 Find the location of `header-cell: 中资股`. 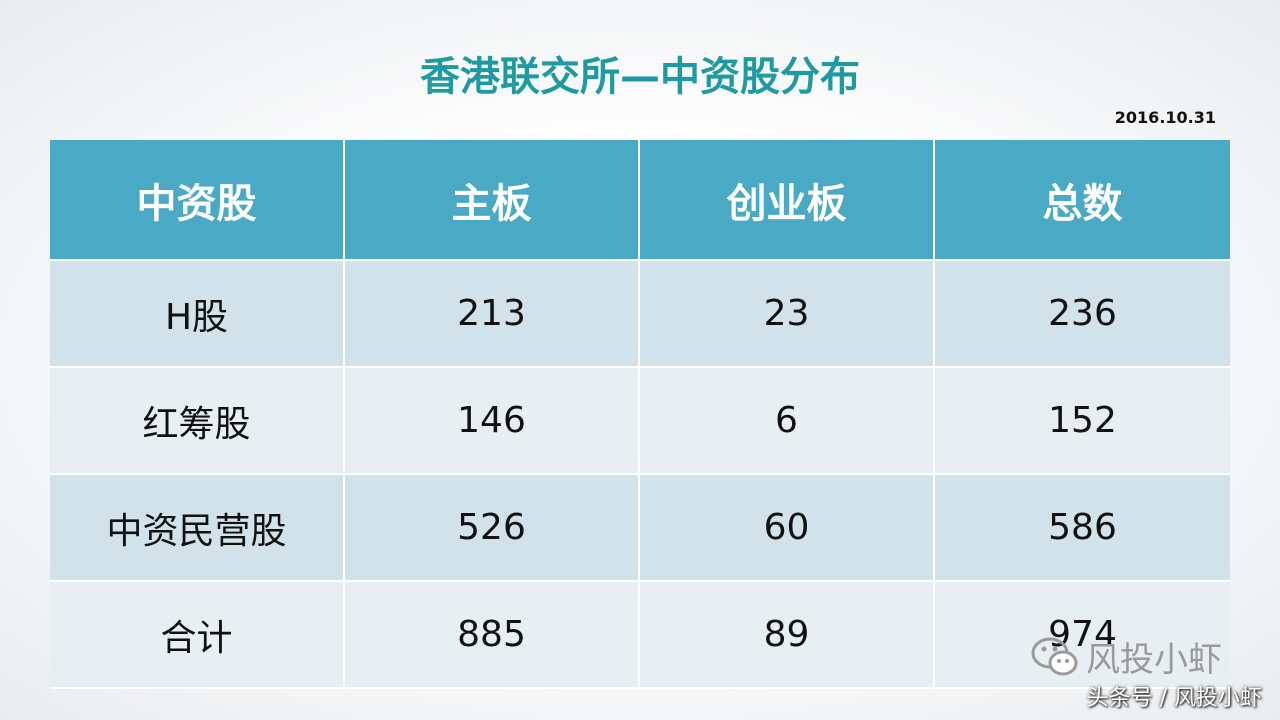

header-cell: 中资股 is located at coordinates (197, 200).